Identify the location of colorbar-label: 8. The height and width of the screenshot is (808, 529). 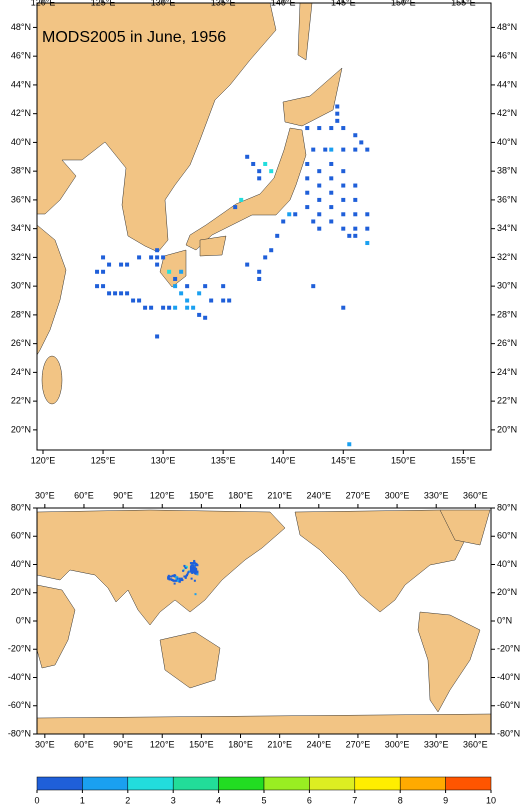
(400, 800).